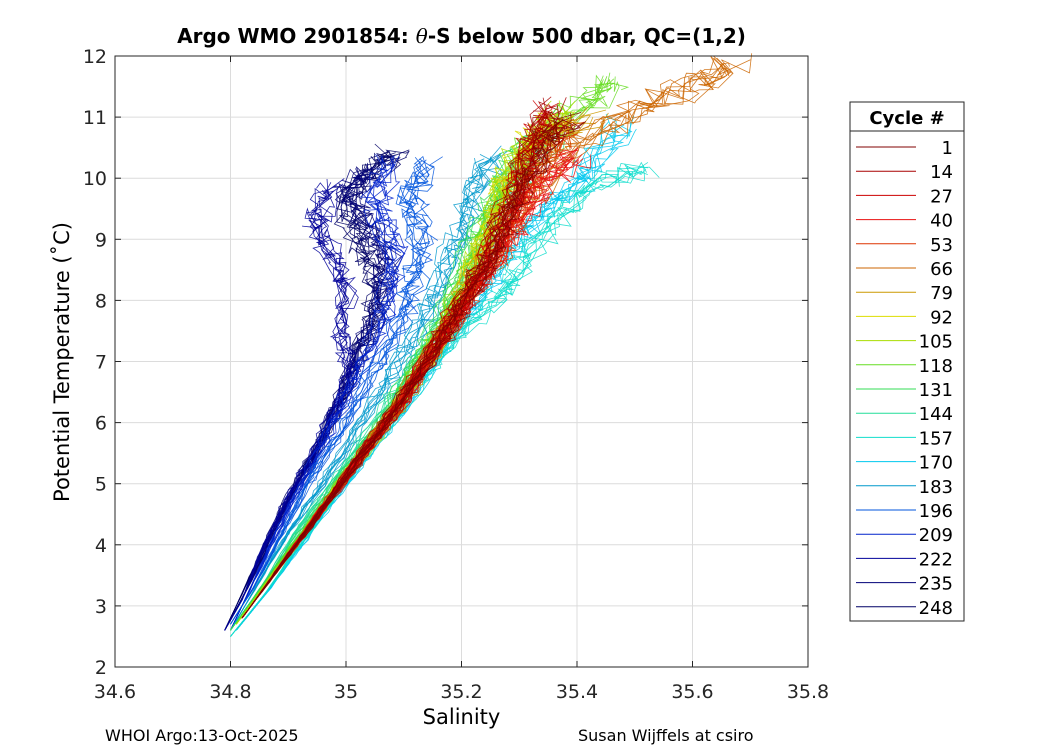 This screenshot has width=1050, height=750. Describe the element at coordinates (936, 511) in the screenshot. I see `legend-entry-label: 196` at that location.